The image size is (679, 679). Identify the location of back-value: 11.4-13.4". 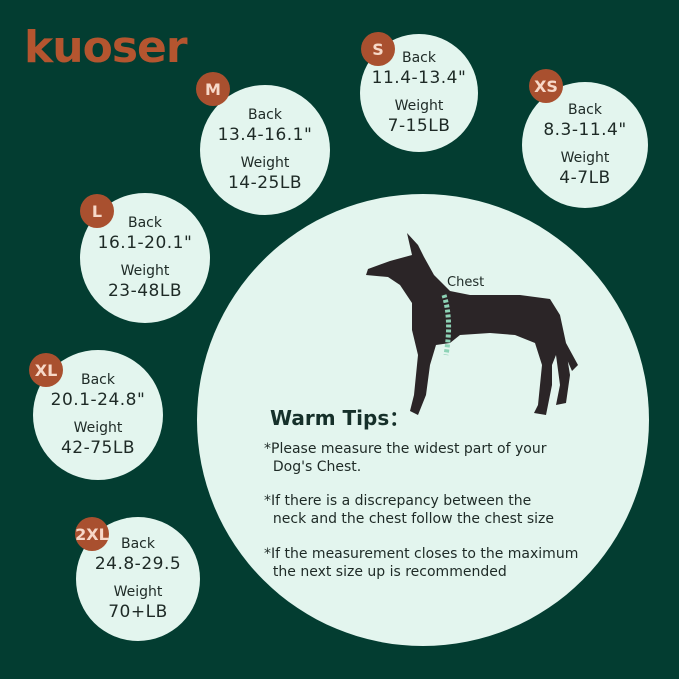
(419, 78).